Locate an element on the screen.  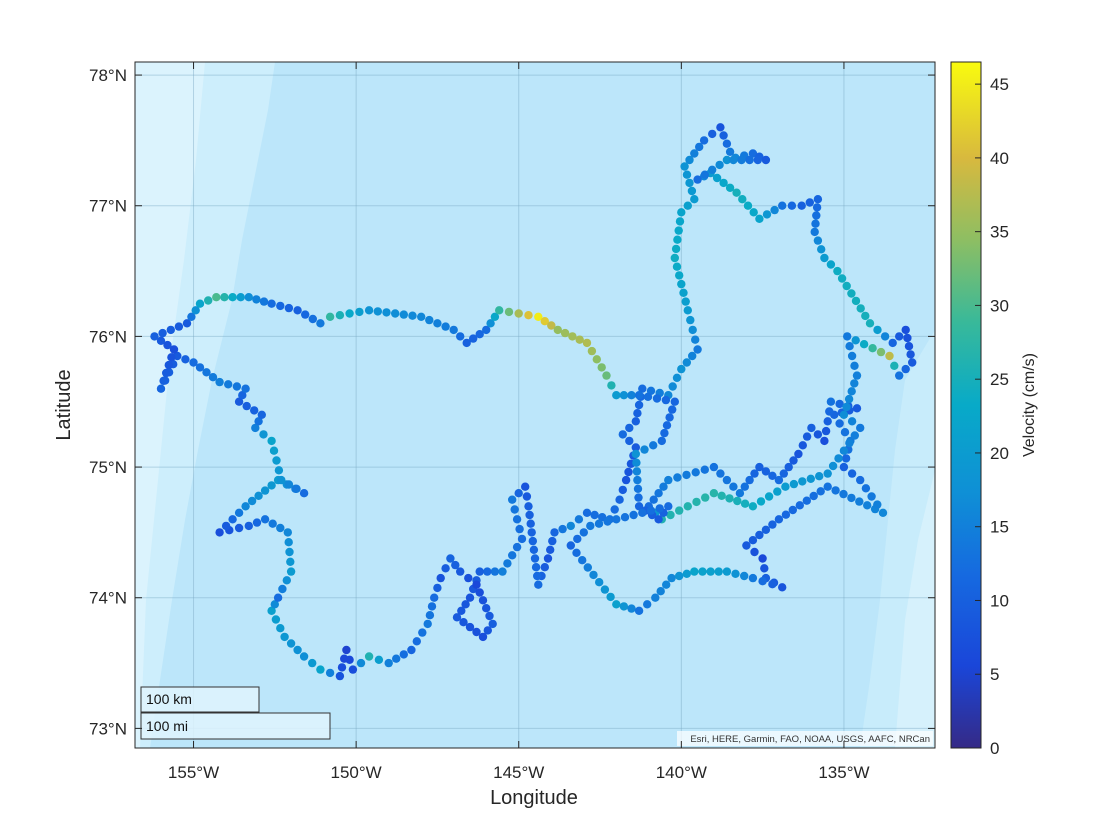
colorbar-tick-label: 25 is located at coordinates (999, 379).